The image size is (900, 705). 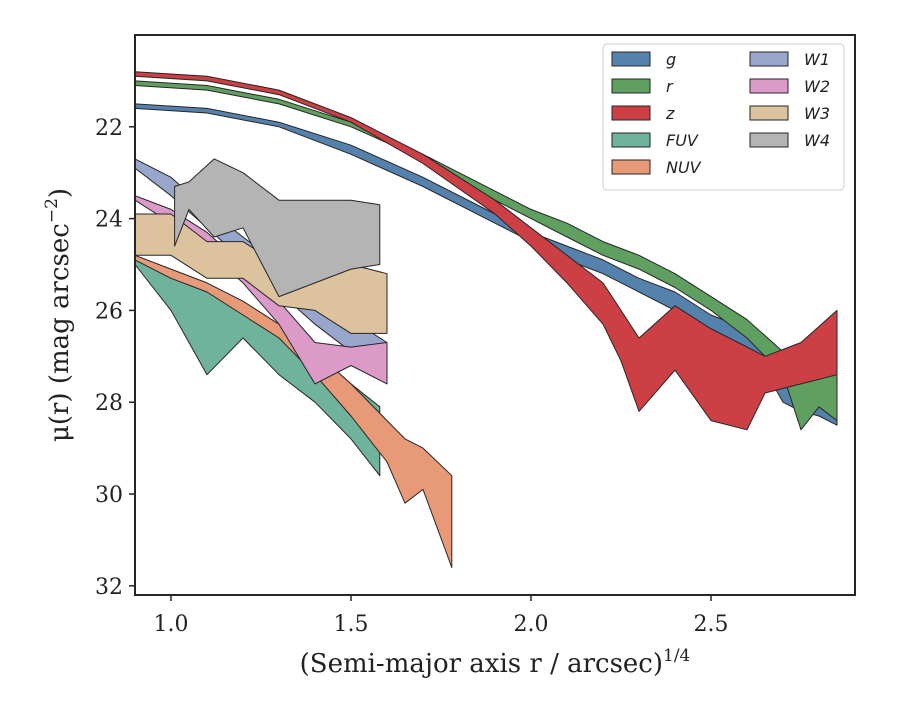 What do you see at coordinates (684, 167) in the screenshot?
I see `legend-label-nuv: NUV` at bounding box center [684, 167].